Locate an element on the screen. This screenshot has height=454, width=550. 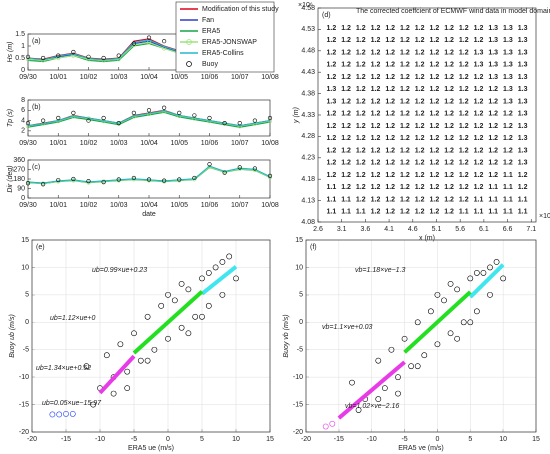
x-tick-label: 3.1 is located at coordinates (342, 229).